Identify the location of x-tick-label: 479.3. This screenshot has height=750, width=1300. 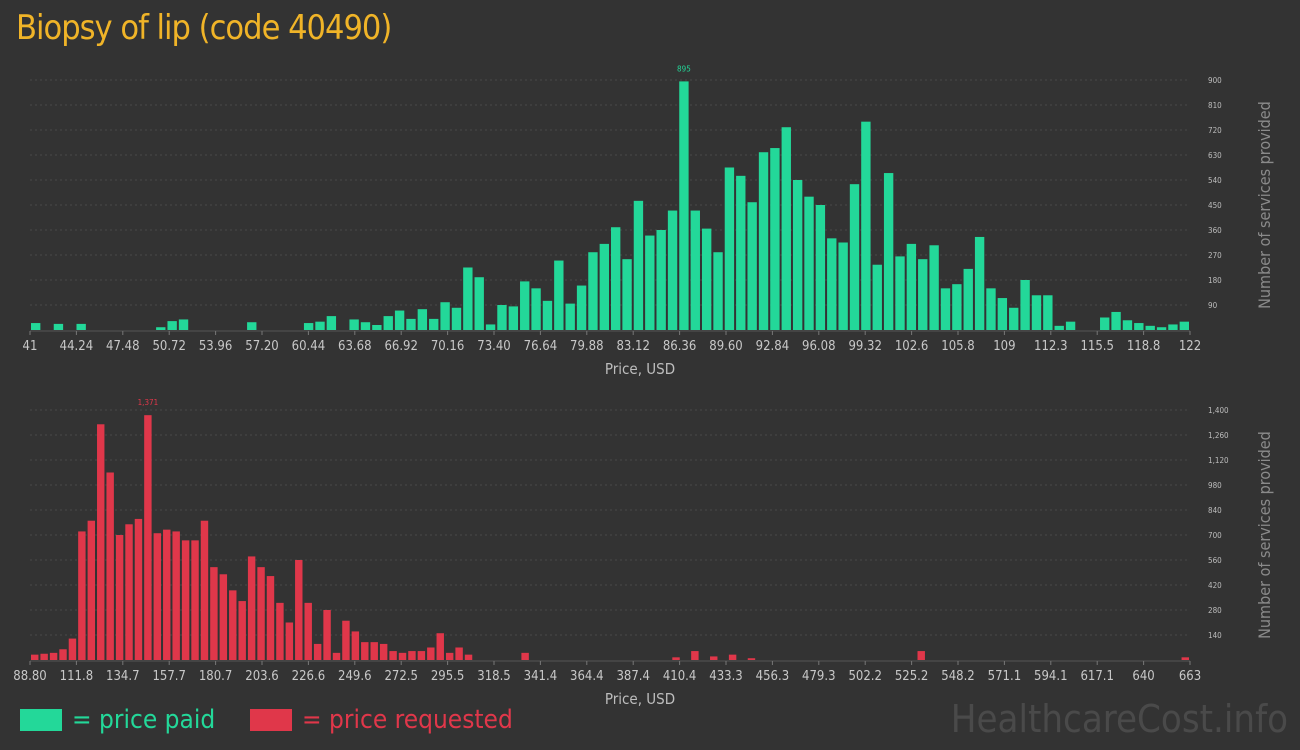
(818, 676).